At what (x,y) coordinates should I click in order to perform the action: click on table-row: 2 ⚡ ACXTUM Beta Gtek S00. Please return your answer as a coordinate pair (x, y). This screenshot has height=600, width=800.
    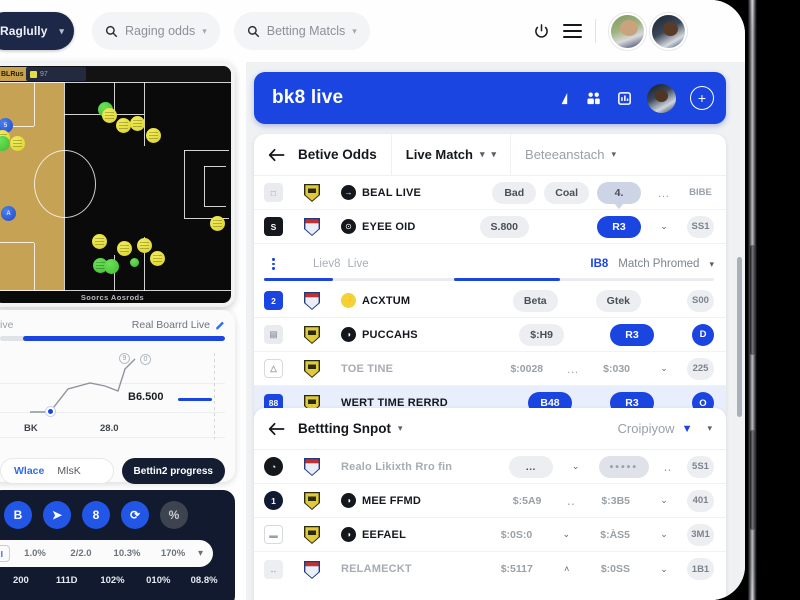
    Looking at the image, I should click on (490, 301).